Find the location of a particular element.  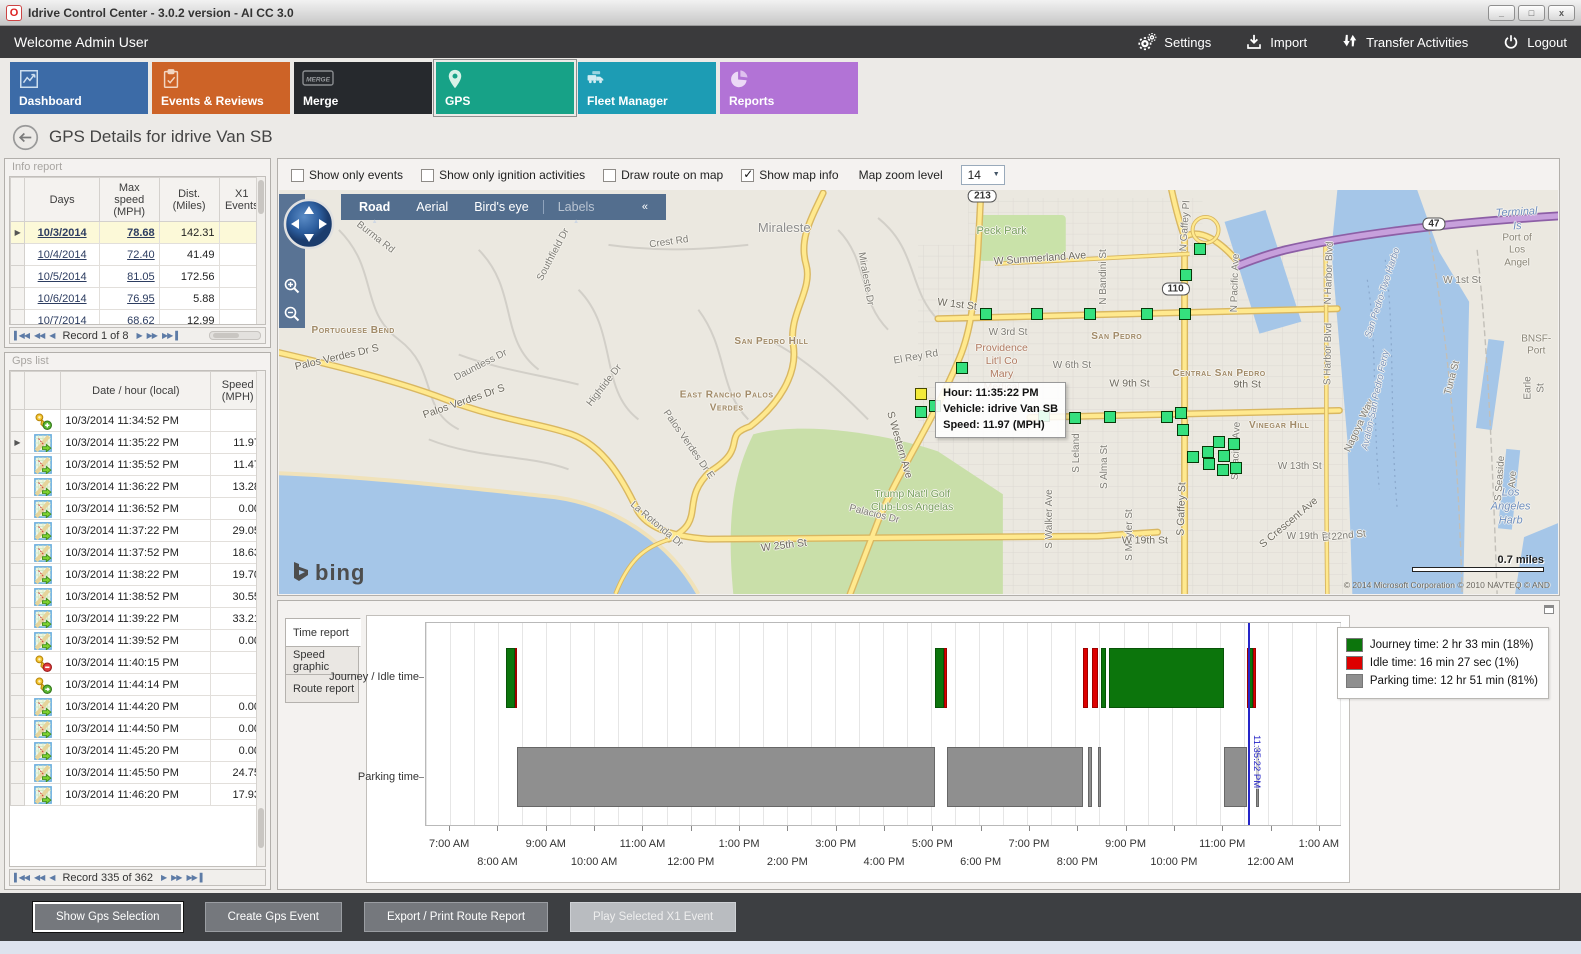

info-report-row: 10/5/2014 81.05 172.56 is located at coordinates (137, 276).